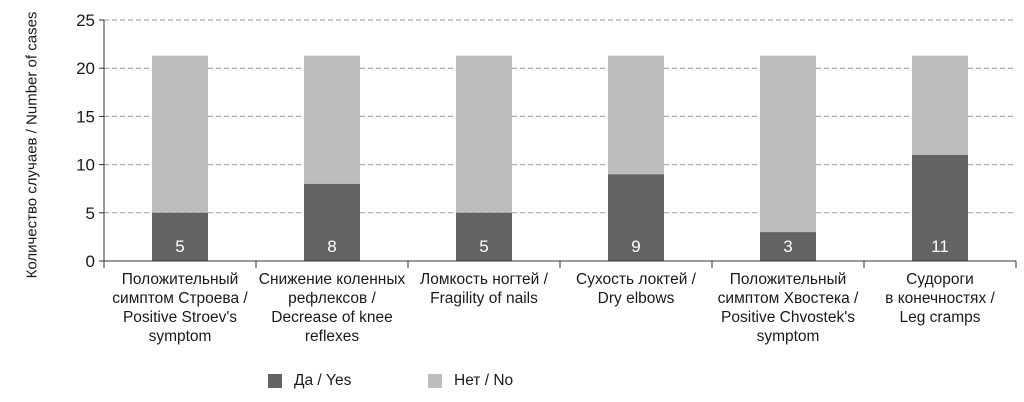 This screenshot has height=402, width=1024. What do you see at coordinates (275, 381) in the screenshot?
I see `legend-swatch-yes` at bounding box center [275, 381].